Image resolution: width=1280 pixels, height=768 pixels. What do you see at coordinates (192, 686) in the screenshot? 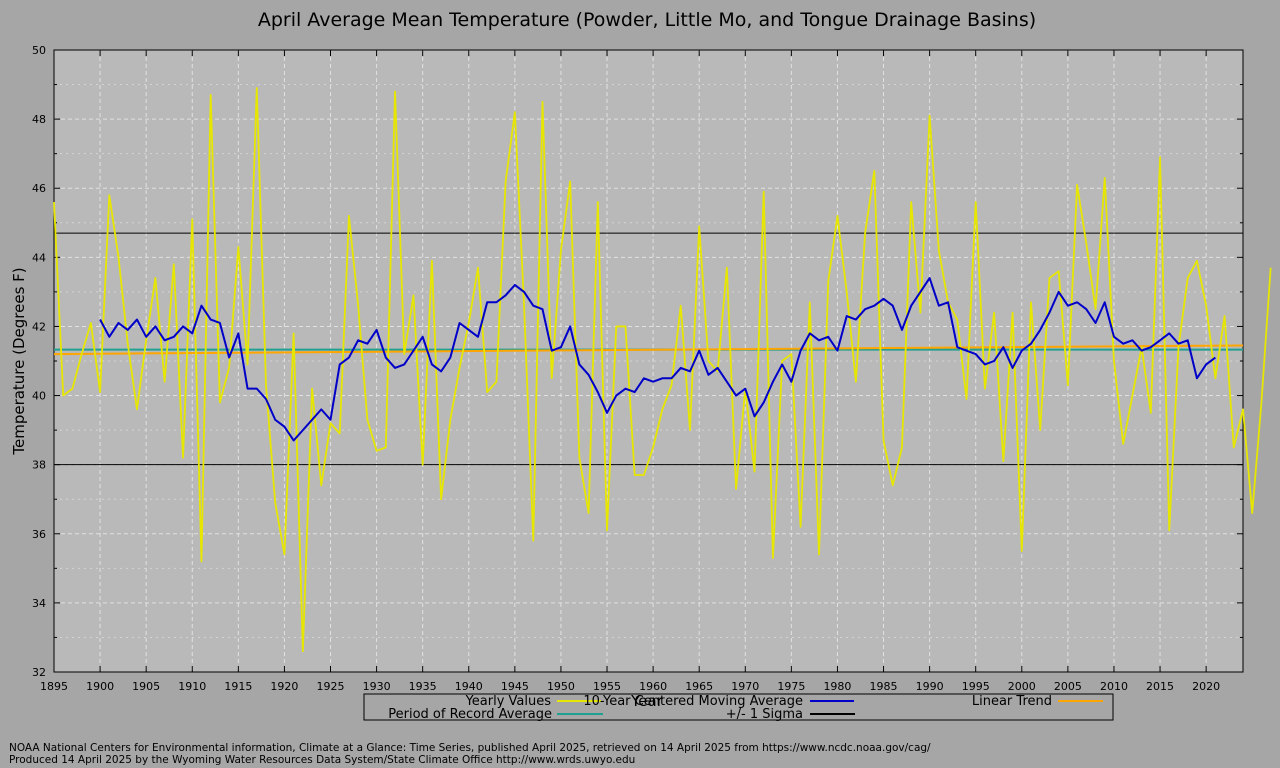
I see `x-tick-label: 1910` at bounding box center [192, 686].